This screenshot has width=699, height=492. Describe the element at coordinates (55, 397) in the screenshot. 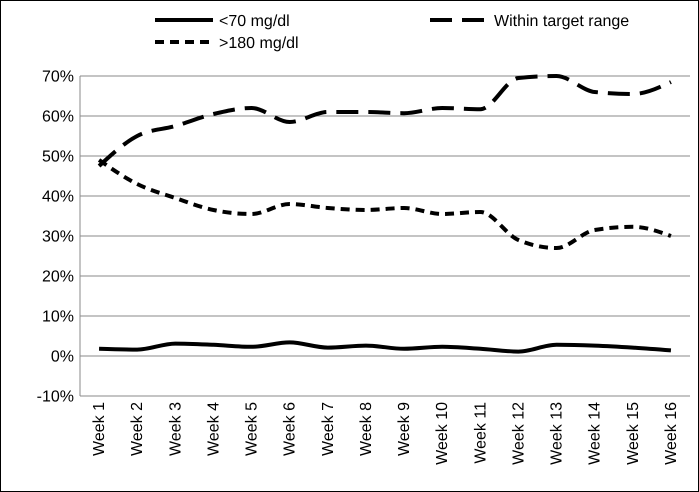

I see `y-tick-label: -10%` at that location.